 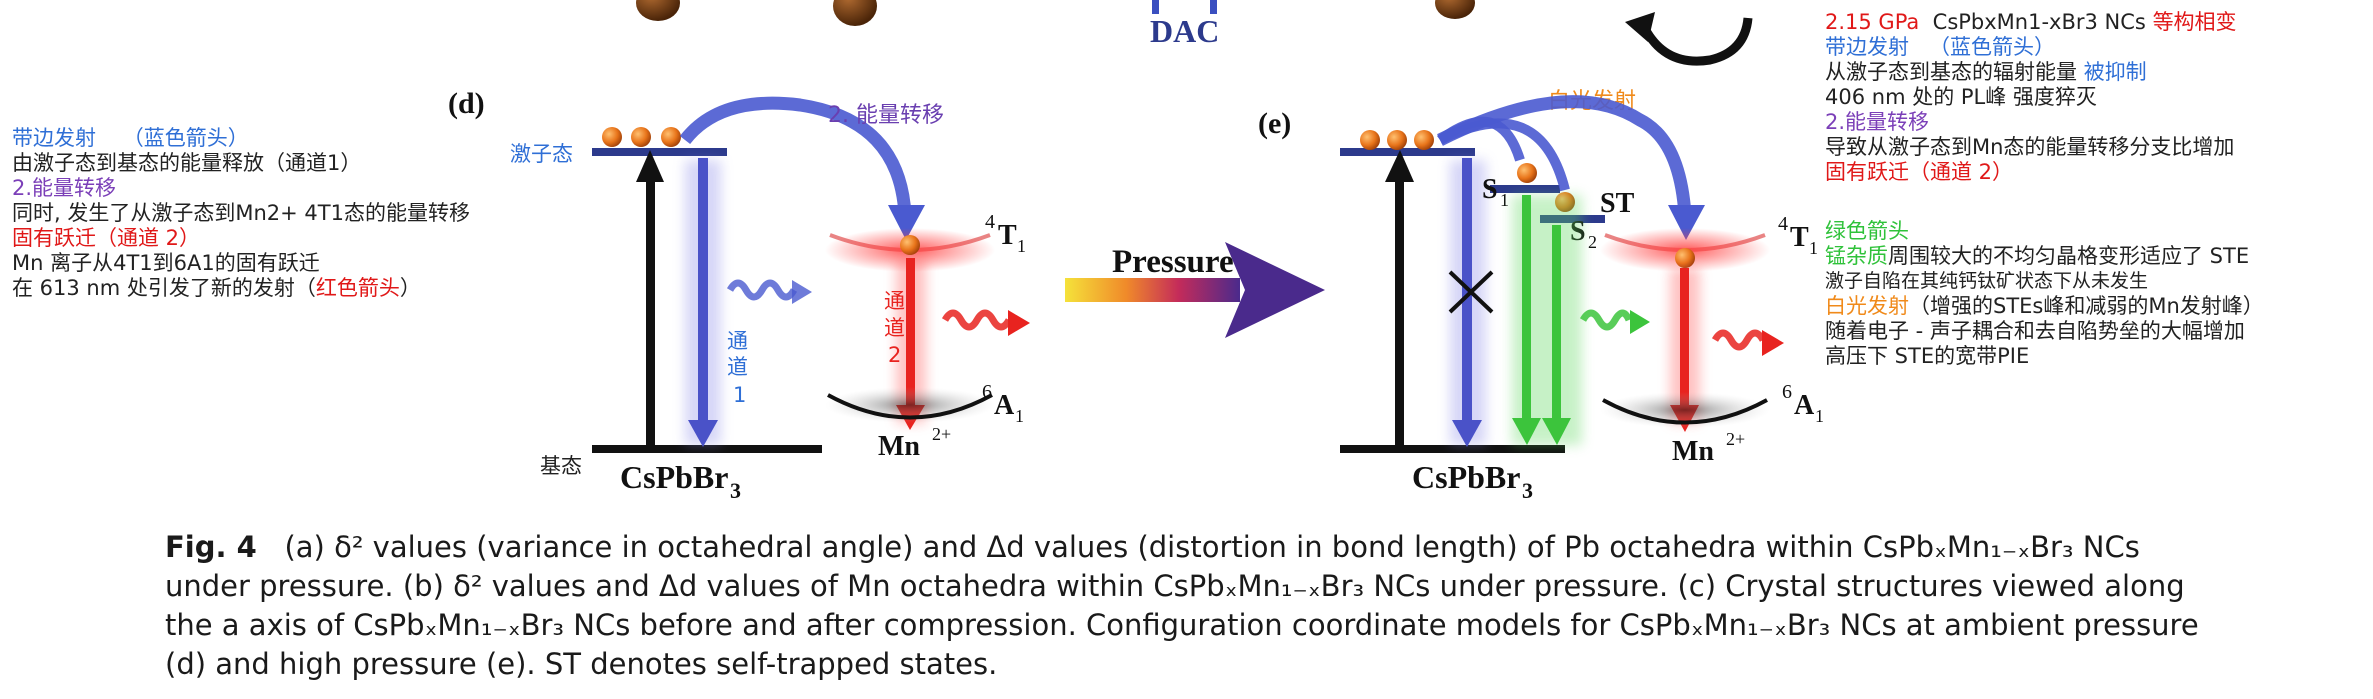 What do you see at coordinates (1819, 416) in the screenshot?
I see `a1-sub-e: 1` at bounding box center [1819, 416].